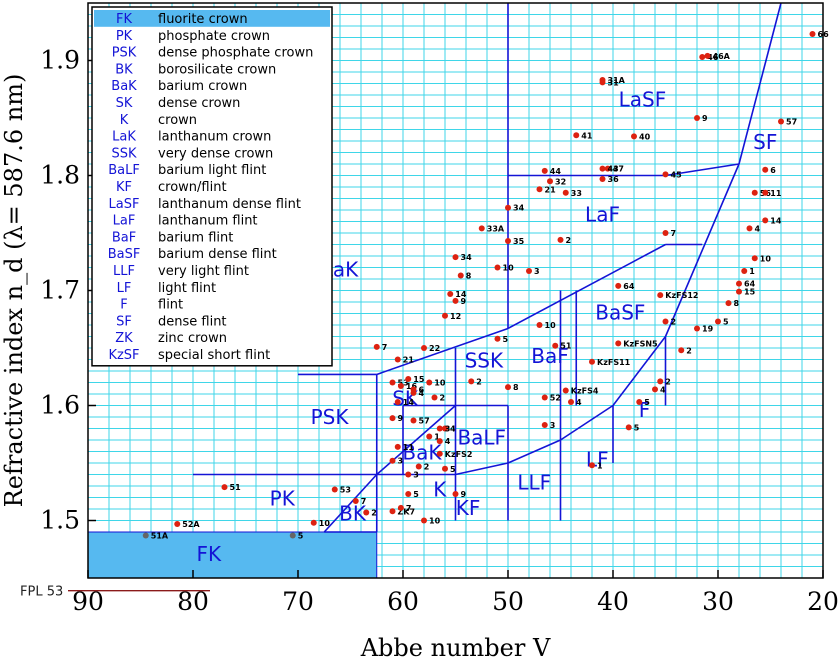 The height and width of the screenshot is (671, 838). What do you see at coordinates (459, 454) in the screenshot?
I see `data-point-label: KzFS2` at bounding box center [459, 454].